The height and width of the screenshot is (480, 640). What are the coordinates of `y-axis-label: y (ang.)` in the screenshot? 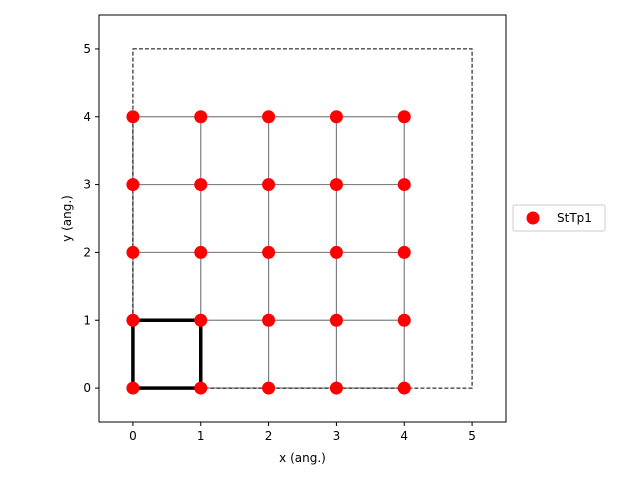 It's located at (67, 218).